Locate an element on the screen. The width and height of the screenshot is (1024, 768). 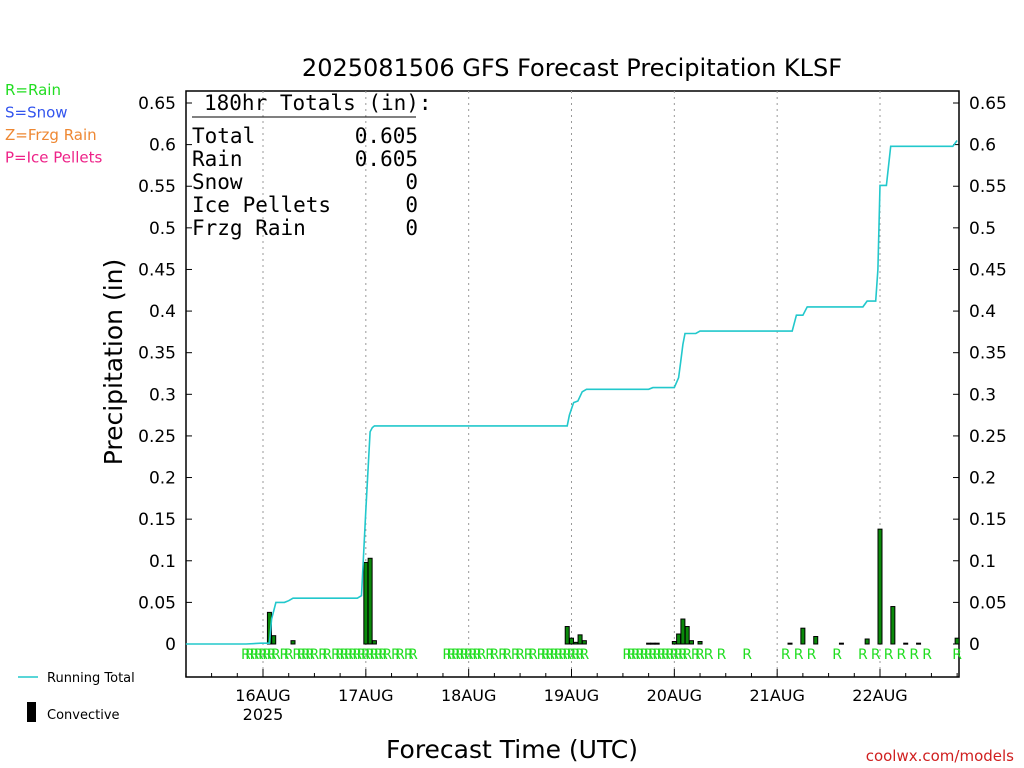
y-tick-label-right: 0.4 is located at coordinates (982, 312).